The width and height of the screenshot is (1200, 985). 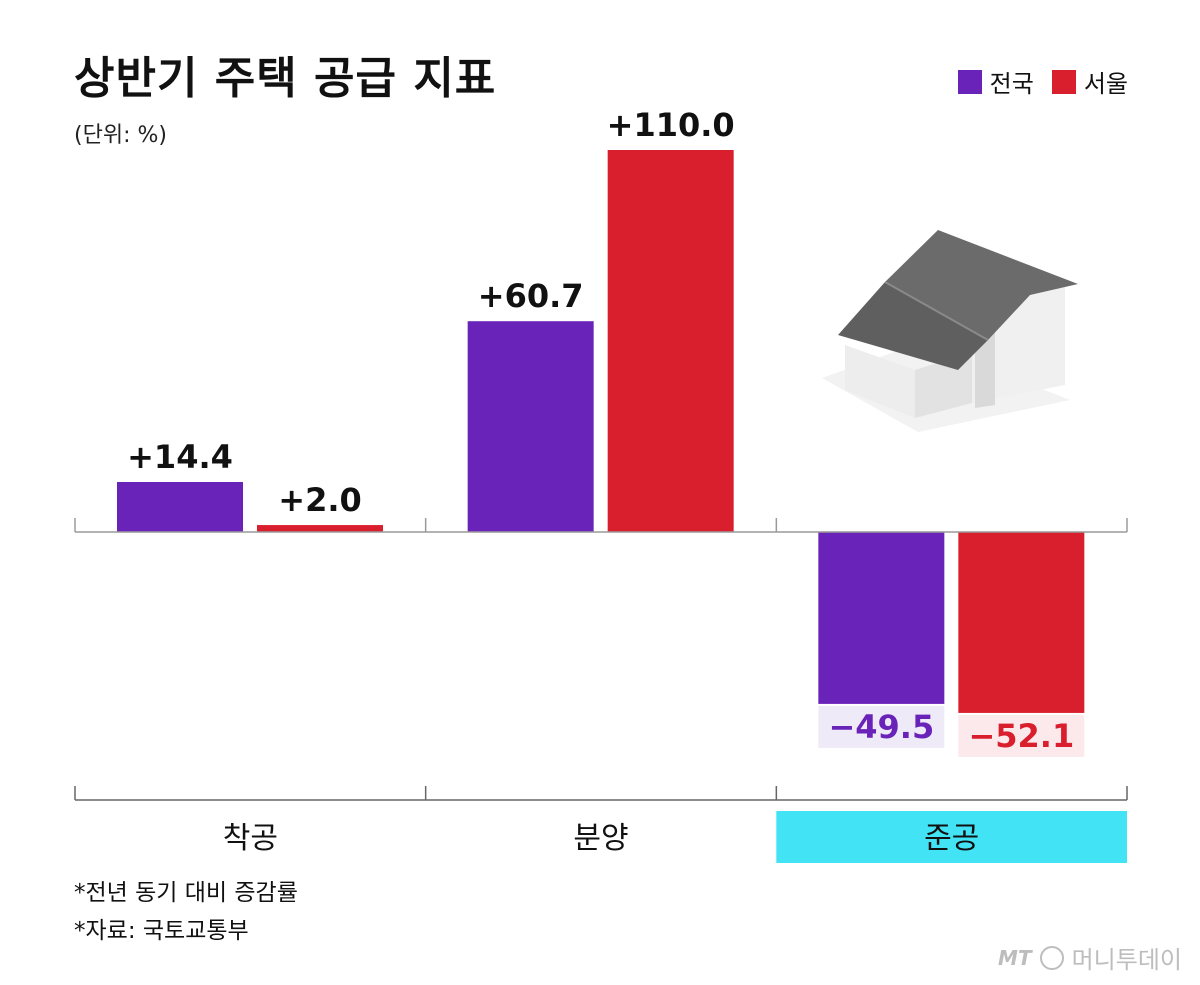 I want to click on data-label: +110.0, so click(x=671, y=125).